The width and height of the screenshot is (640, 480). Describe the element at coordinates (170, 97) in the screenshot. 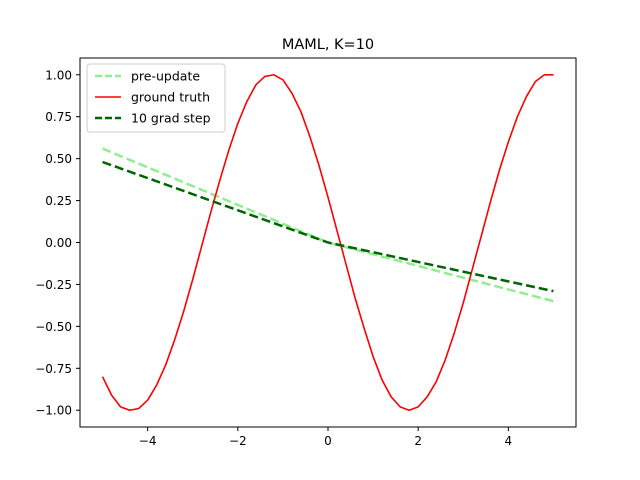

I see `legend-label-ground-truth: ground truth` at that location.